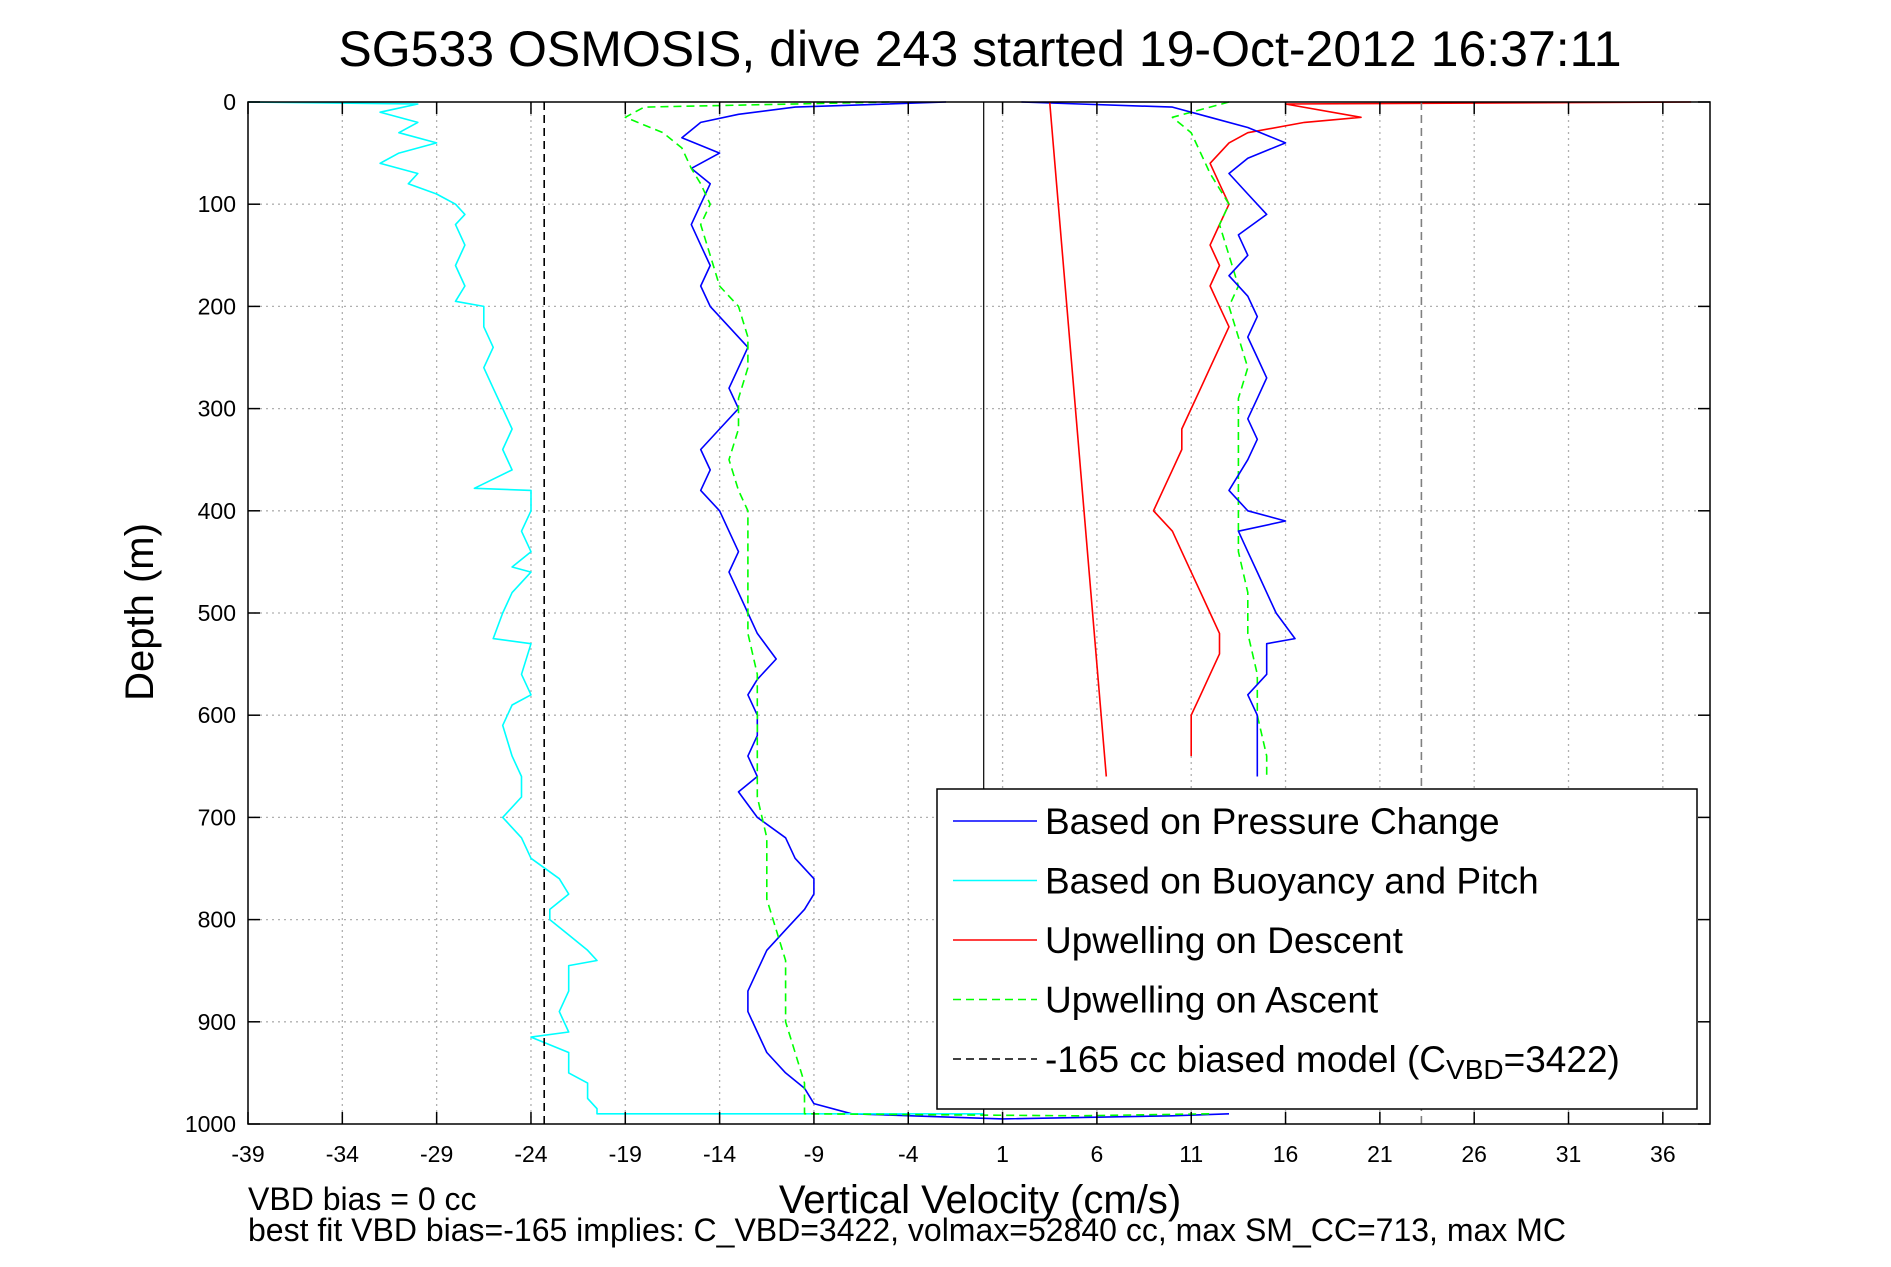 Image resolution: width=1891 pixels, height=1267 pixels. I want to click on series-line-upwelling-on-descent, so click(1422, 429).